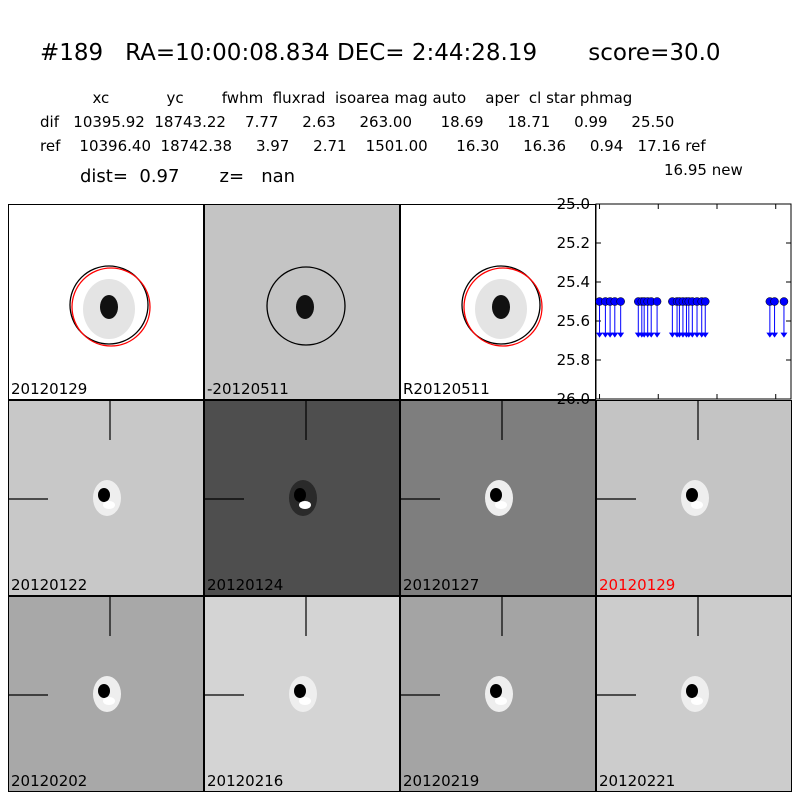  I want to click on y-tick-label: 26.0, so click(573, 398).